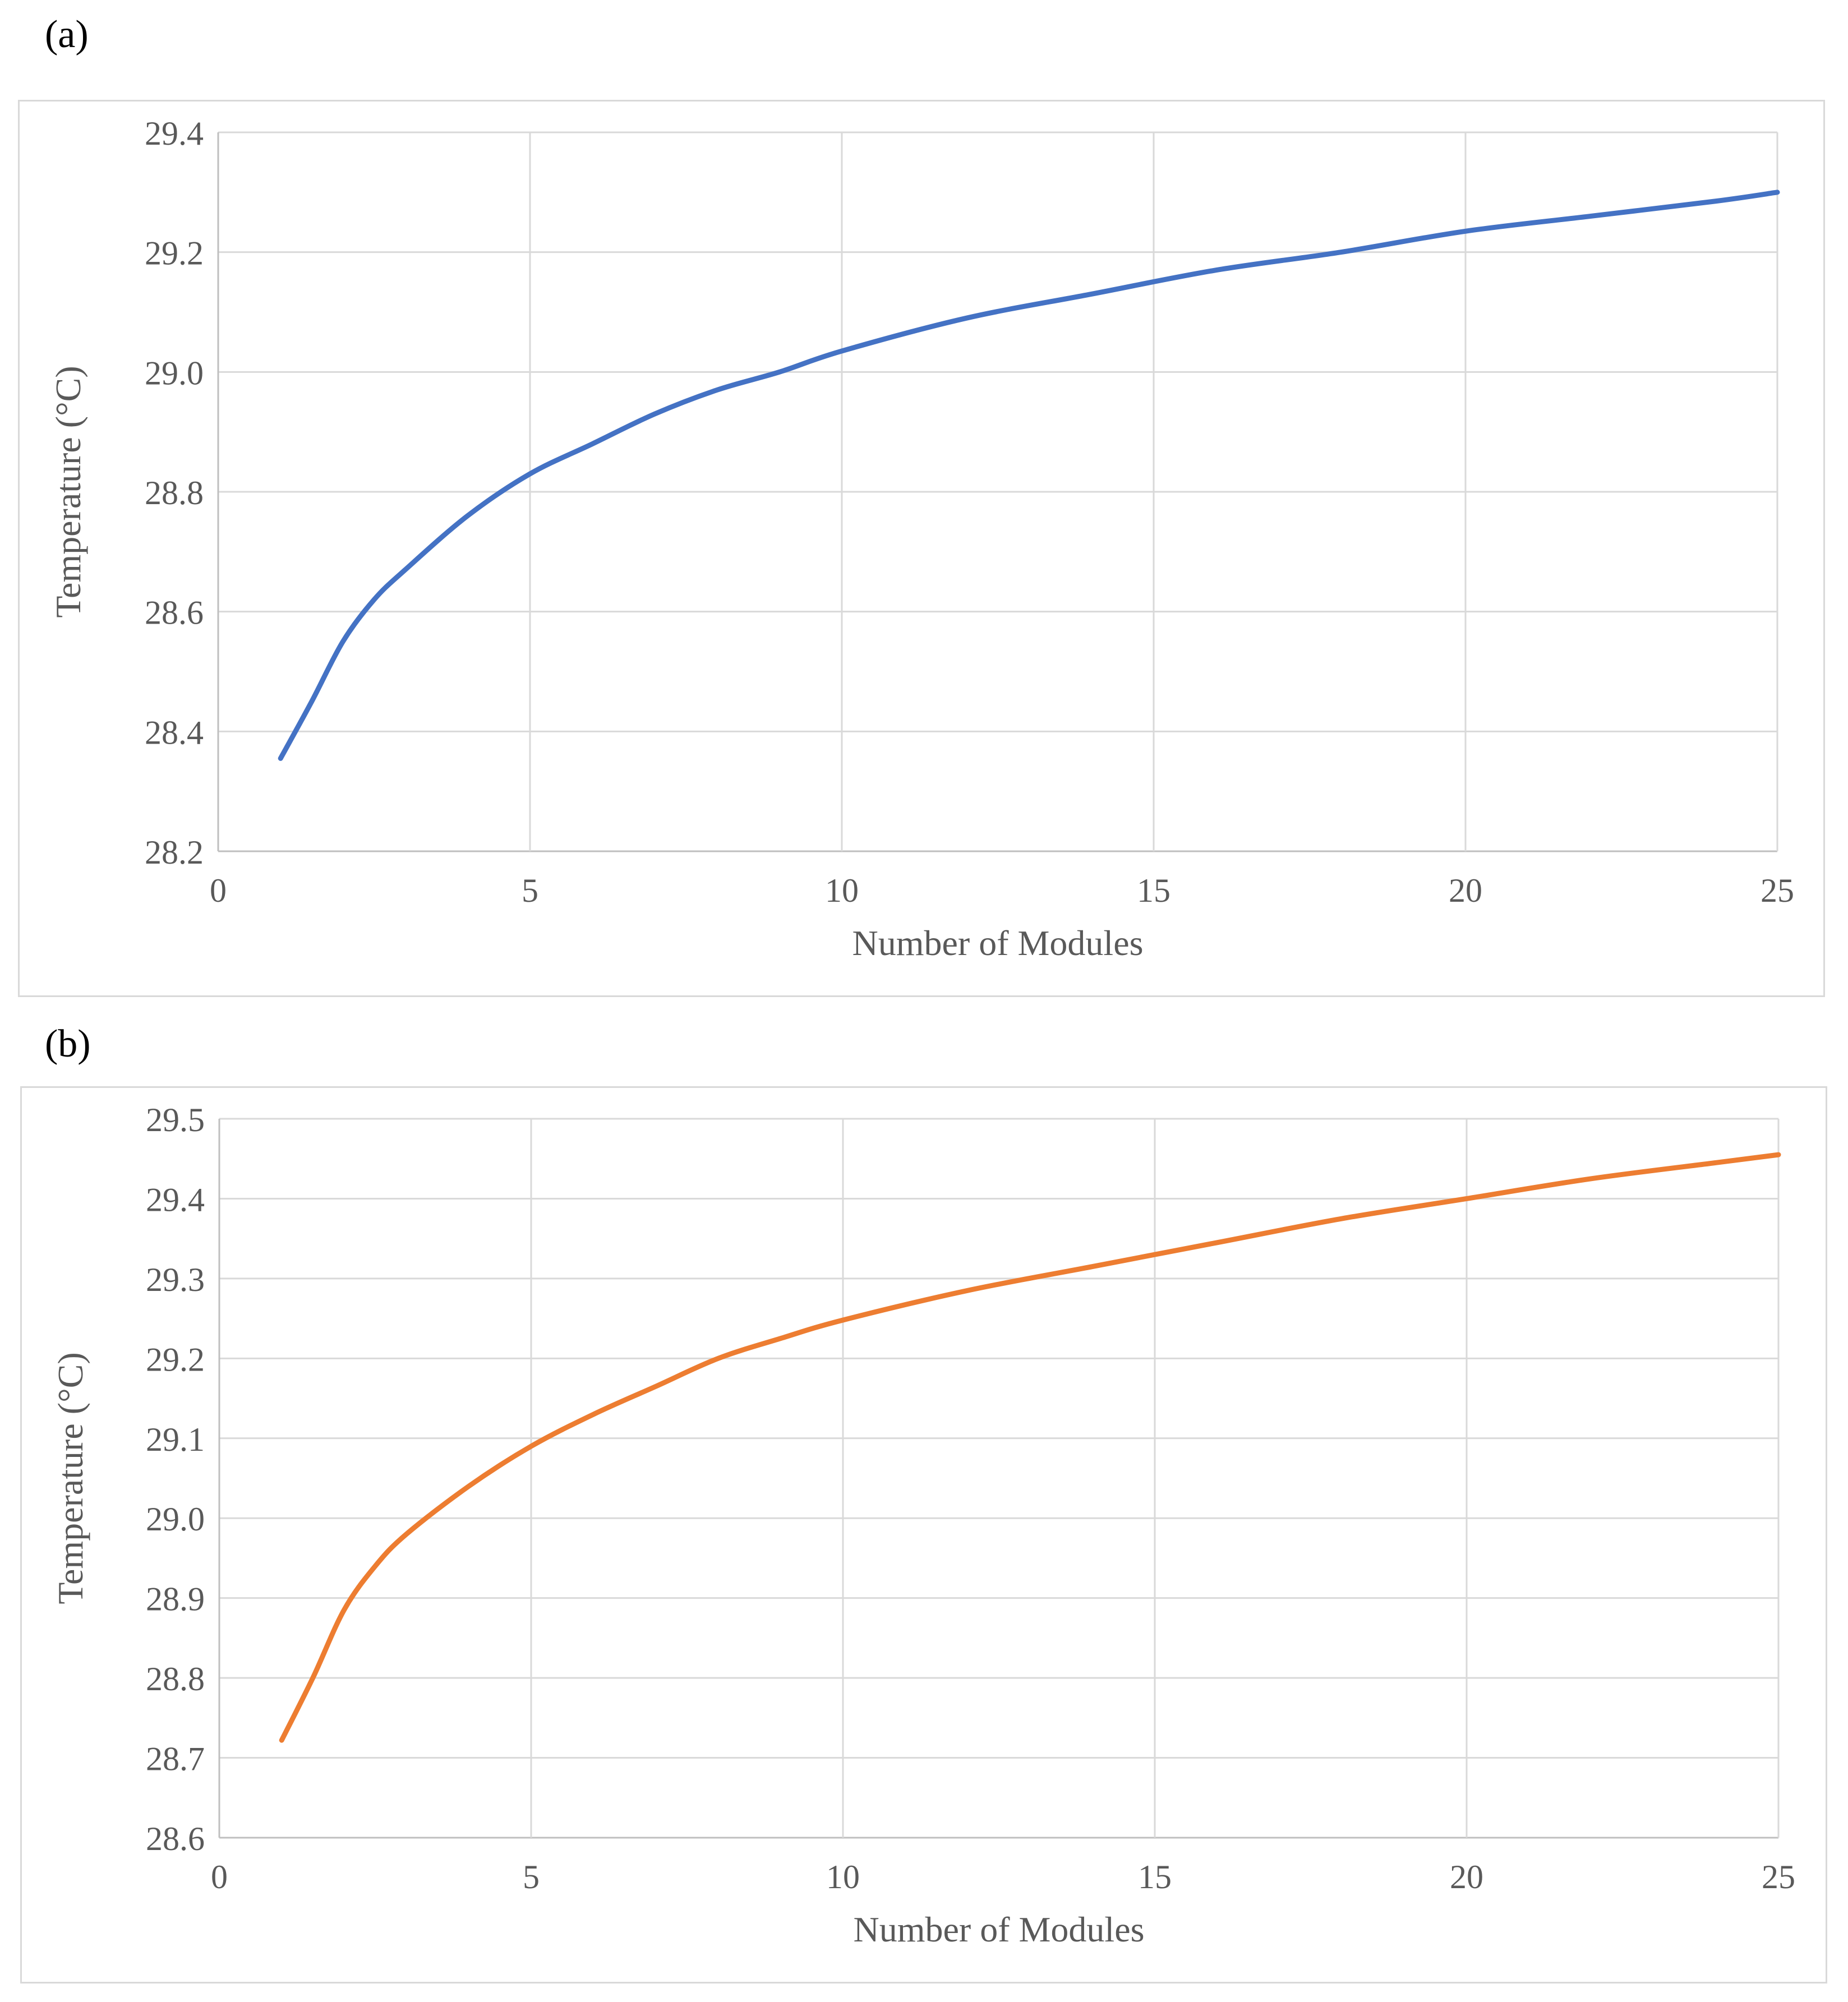 The width and height of the screenshot is (1848, 2002). Describe the element at coordinates (175, 1279) in the screenshot. I see `y-tick-label: 29.3` at that location.